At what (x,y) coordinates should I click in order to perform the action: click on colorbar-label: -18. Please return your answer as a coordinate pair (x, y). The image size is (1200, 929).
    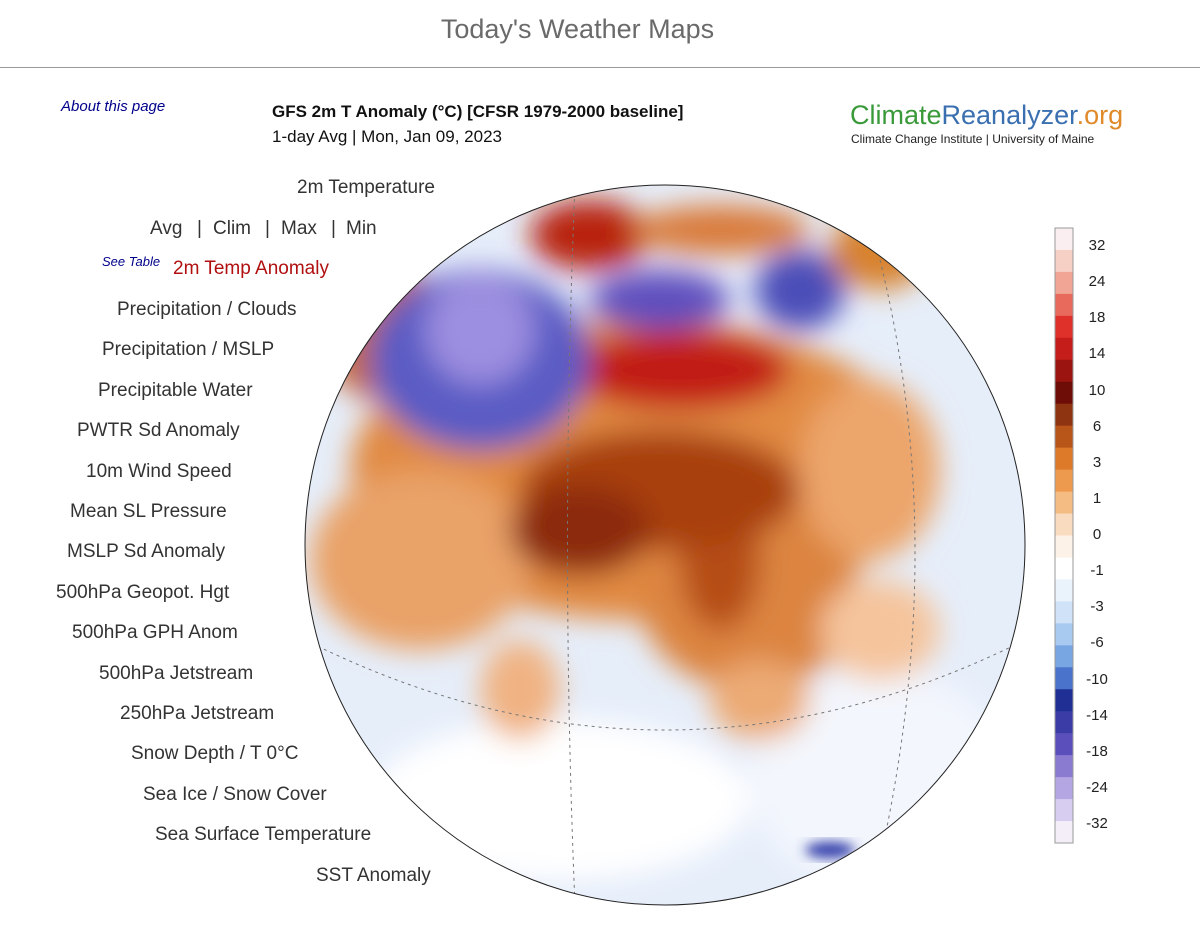
    Looking at the image, I should click on (1097, 751).